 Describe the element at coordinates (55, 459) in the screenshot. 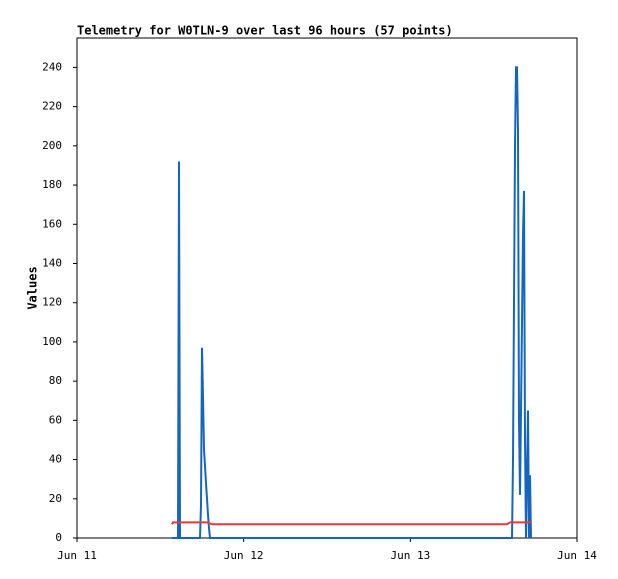

I see `y-tick-label: 40` at that location.